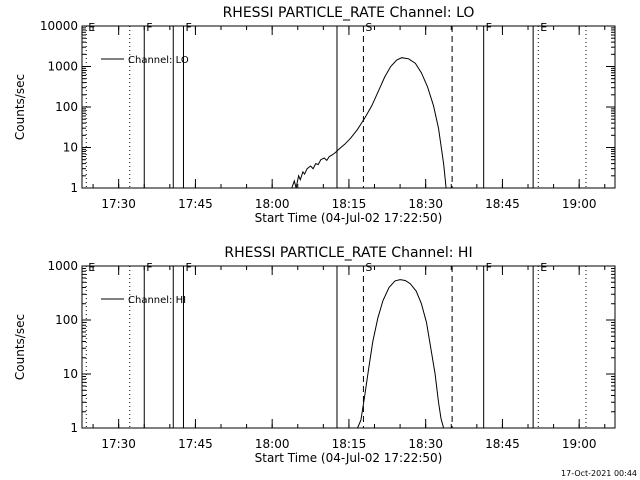 This screenshot has width=640, height=480. I want to click on y-tick-label: 10000, so click(59, 26).